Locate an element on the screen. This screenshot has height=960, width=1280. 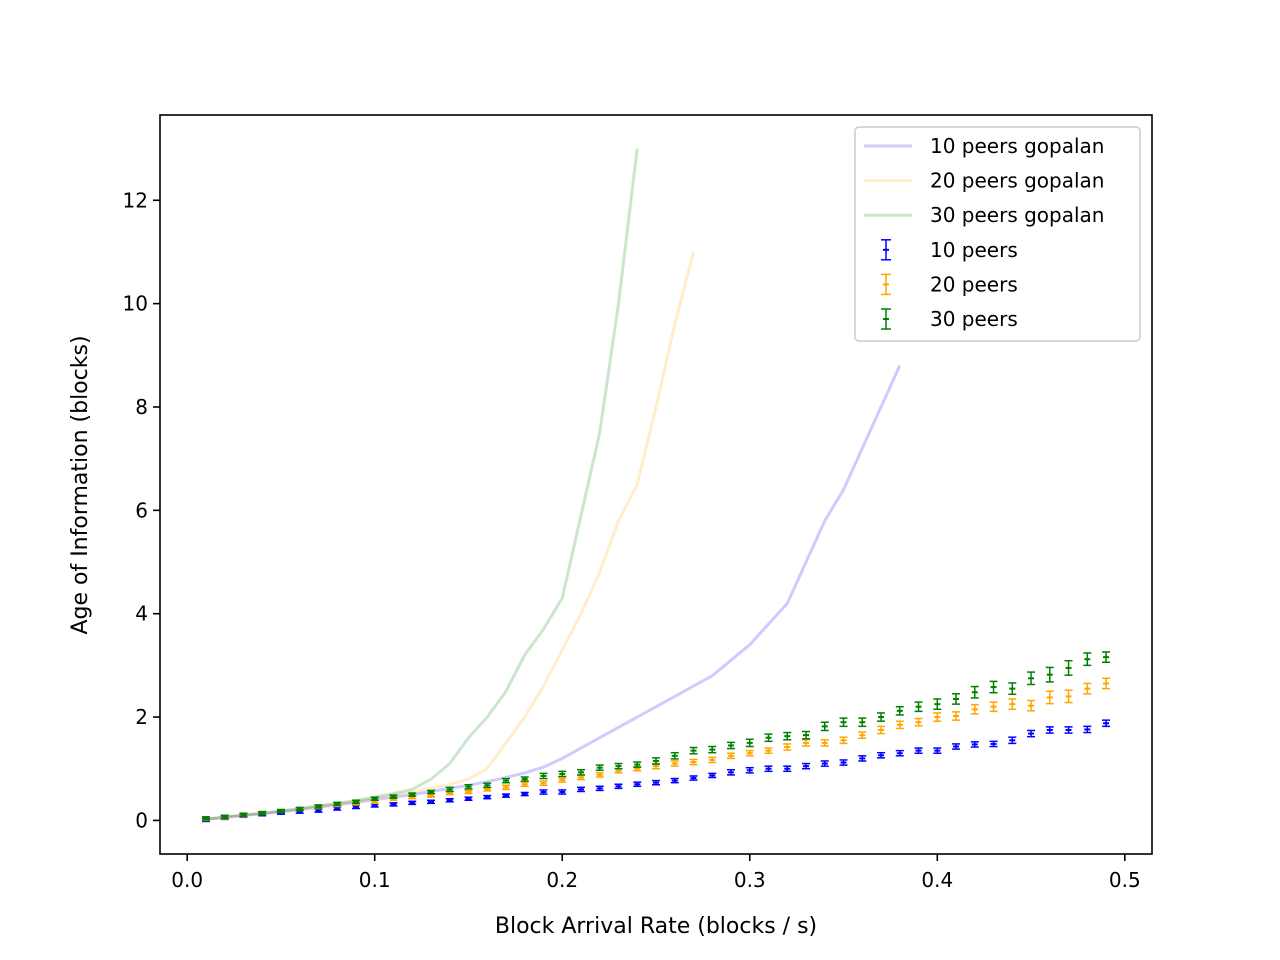
x-tick-label: 0.0 is located at coordinates (187, 880).